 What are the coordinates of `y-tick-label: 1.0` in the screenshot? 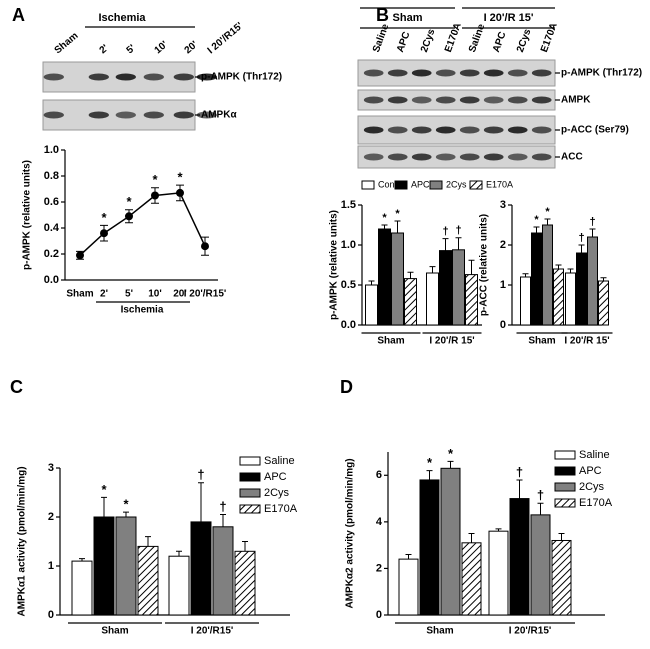 It's located at (348, 245).